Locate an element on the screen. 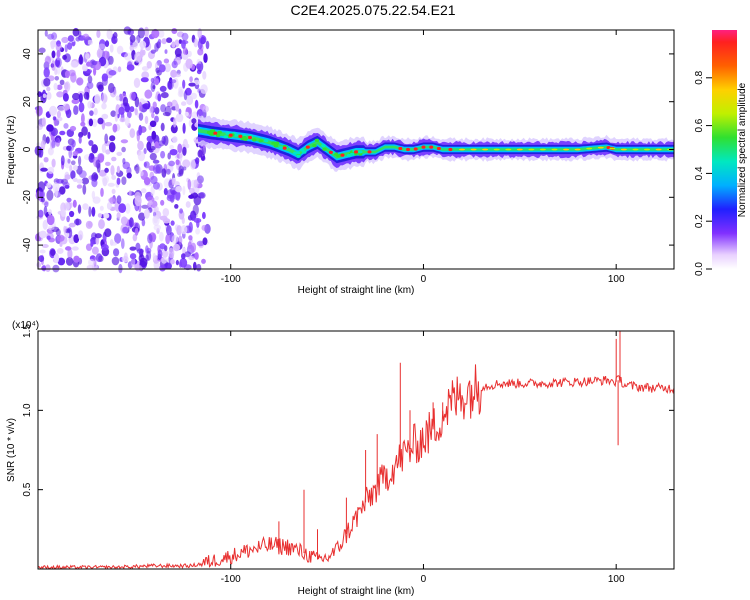 This screenshot has width=750, height=600. colorbar-gradient is located at coordinates (724, 149).